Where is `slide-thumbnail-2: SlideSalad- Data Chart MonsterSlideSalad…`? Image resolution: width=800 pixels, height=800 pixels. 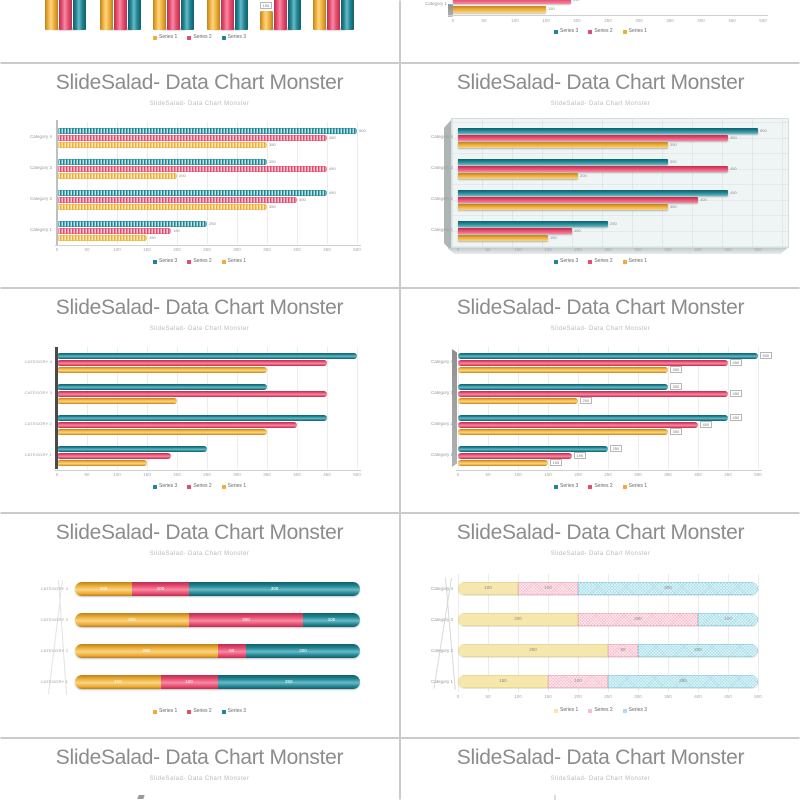 slide-thumbnail-2: SlideSalad- Data Chart MonsterSlideSalad… is located at coordinates (600, 31).